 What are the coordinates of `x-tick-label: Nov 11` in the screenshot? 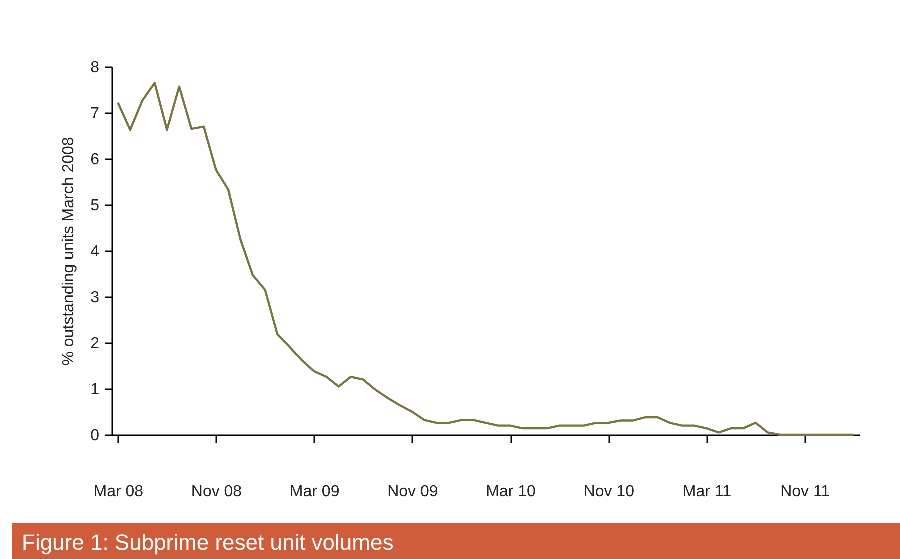 It's located at (805, 492).